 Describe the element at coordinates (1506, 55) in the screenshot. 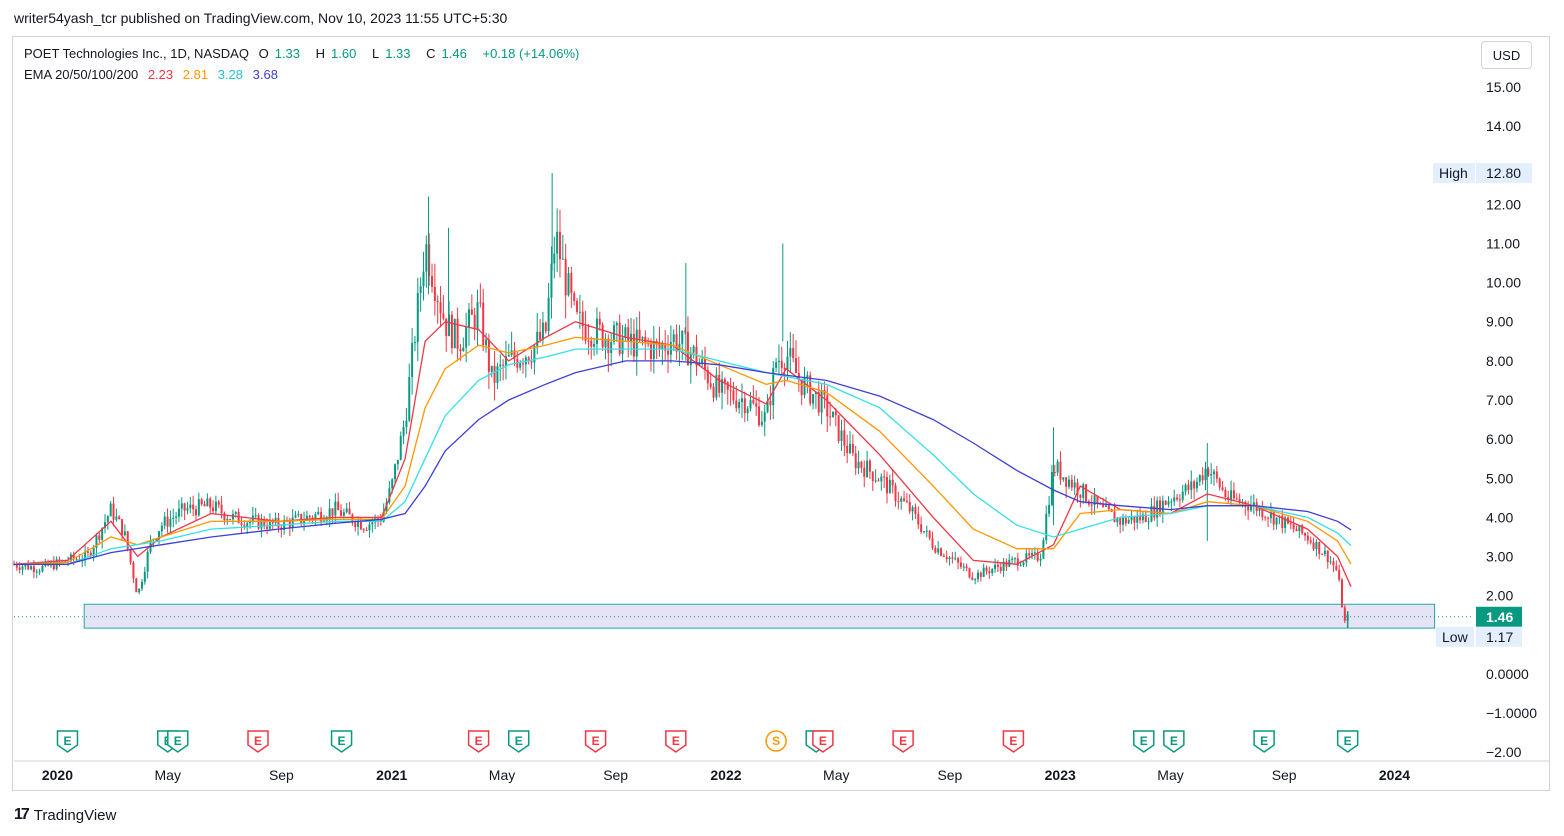

I see `currency-button: USD` at that location.